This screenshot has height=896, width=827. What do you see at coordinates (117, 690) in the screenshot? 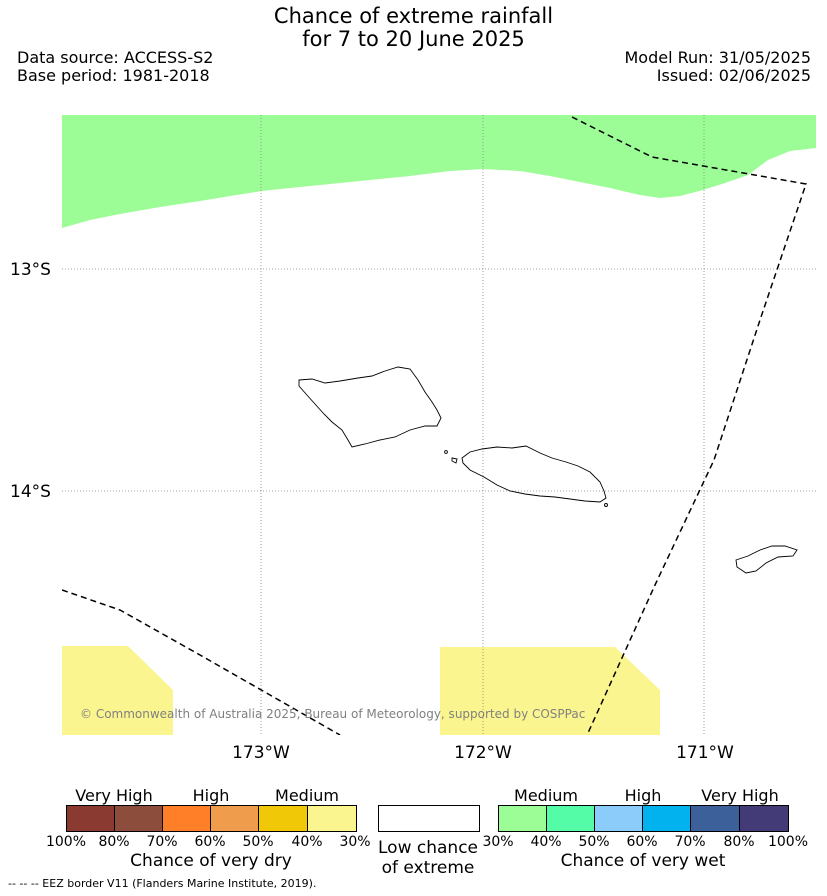
I see `dry-medium-region-west` at bounding box center [117, 690].